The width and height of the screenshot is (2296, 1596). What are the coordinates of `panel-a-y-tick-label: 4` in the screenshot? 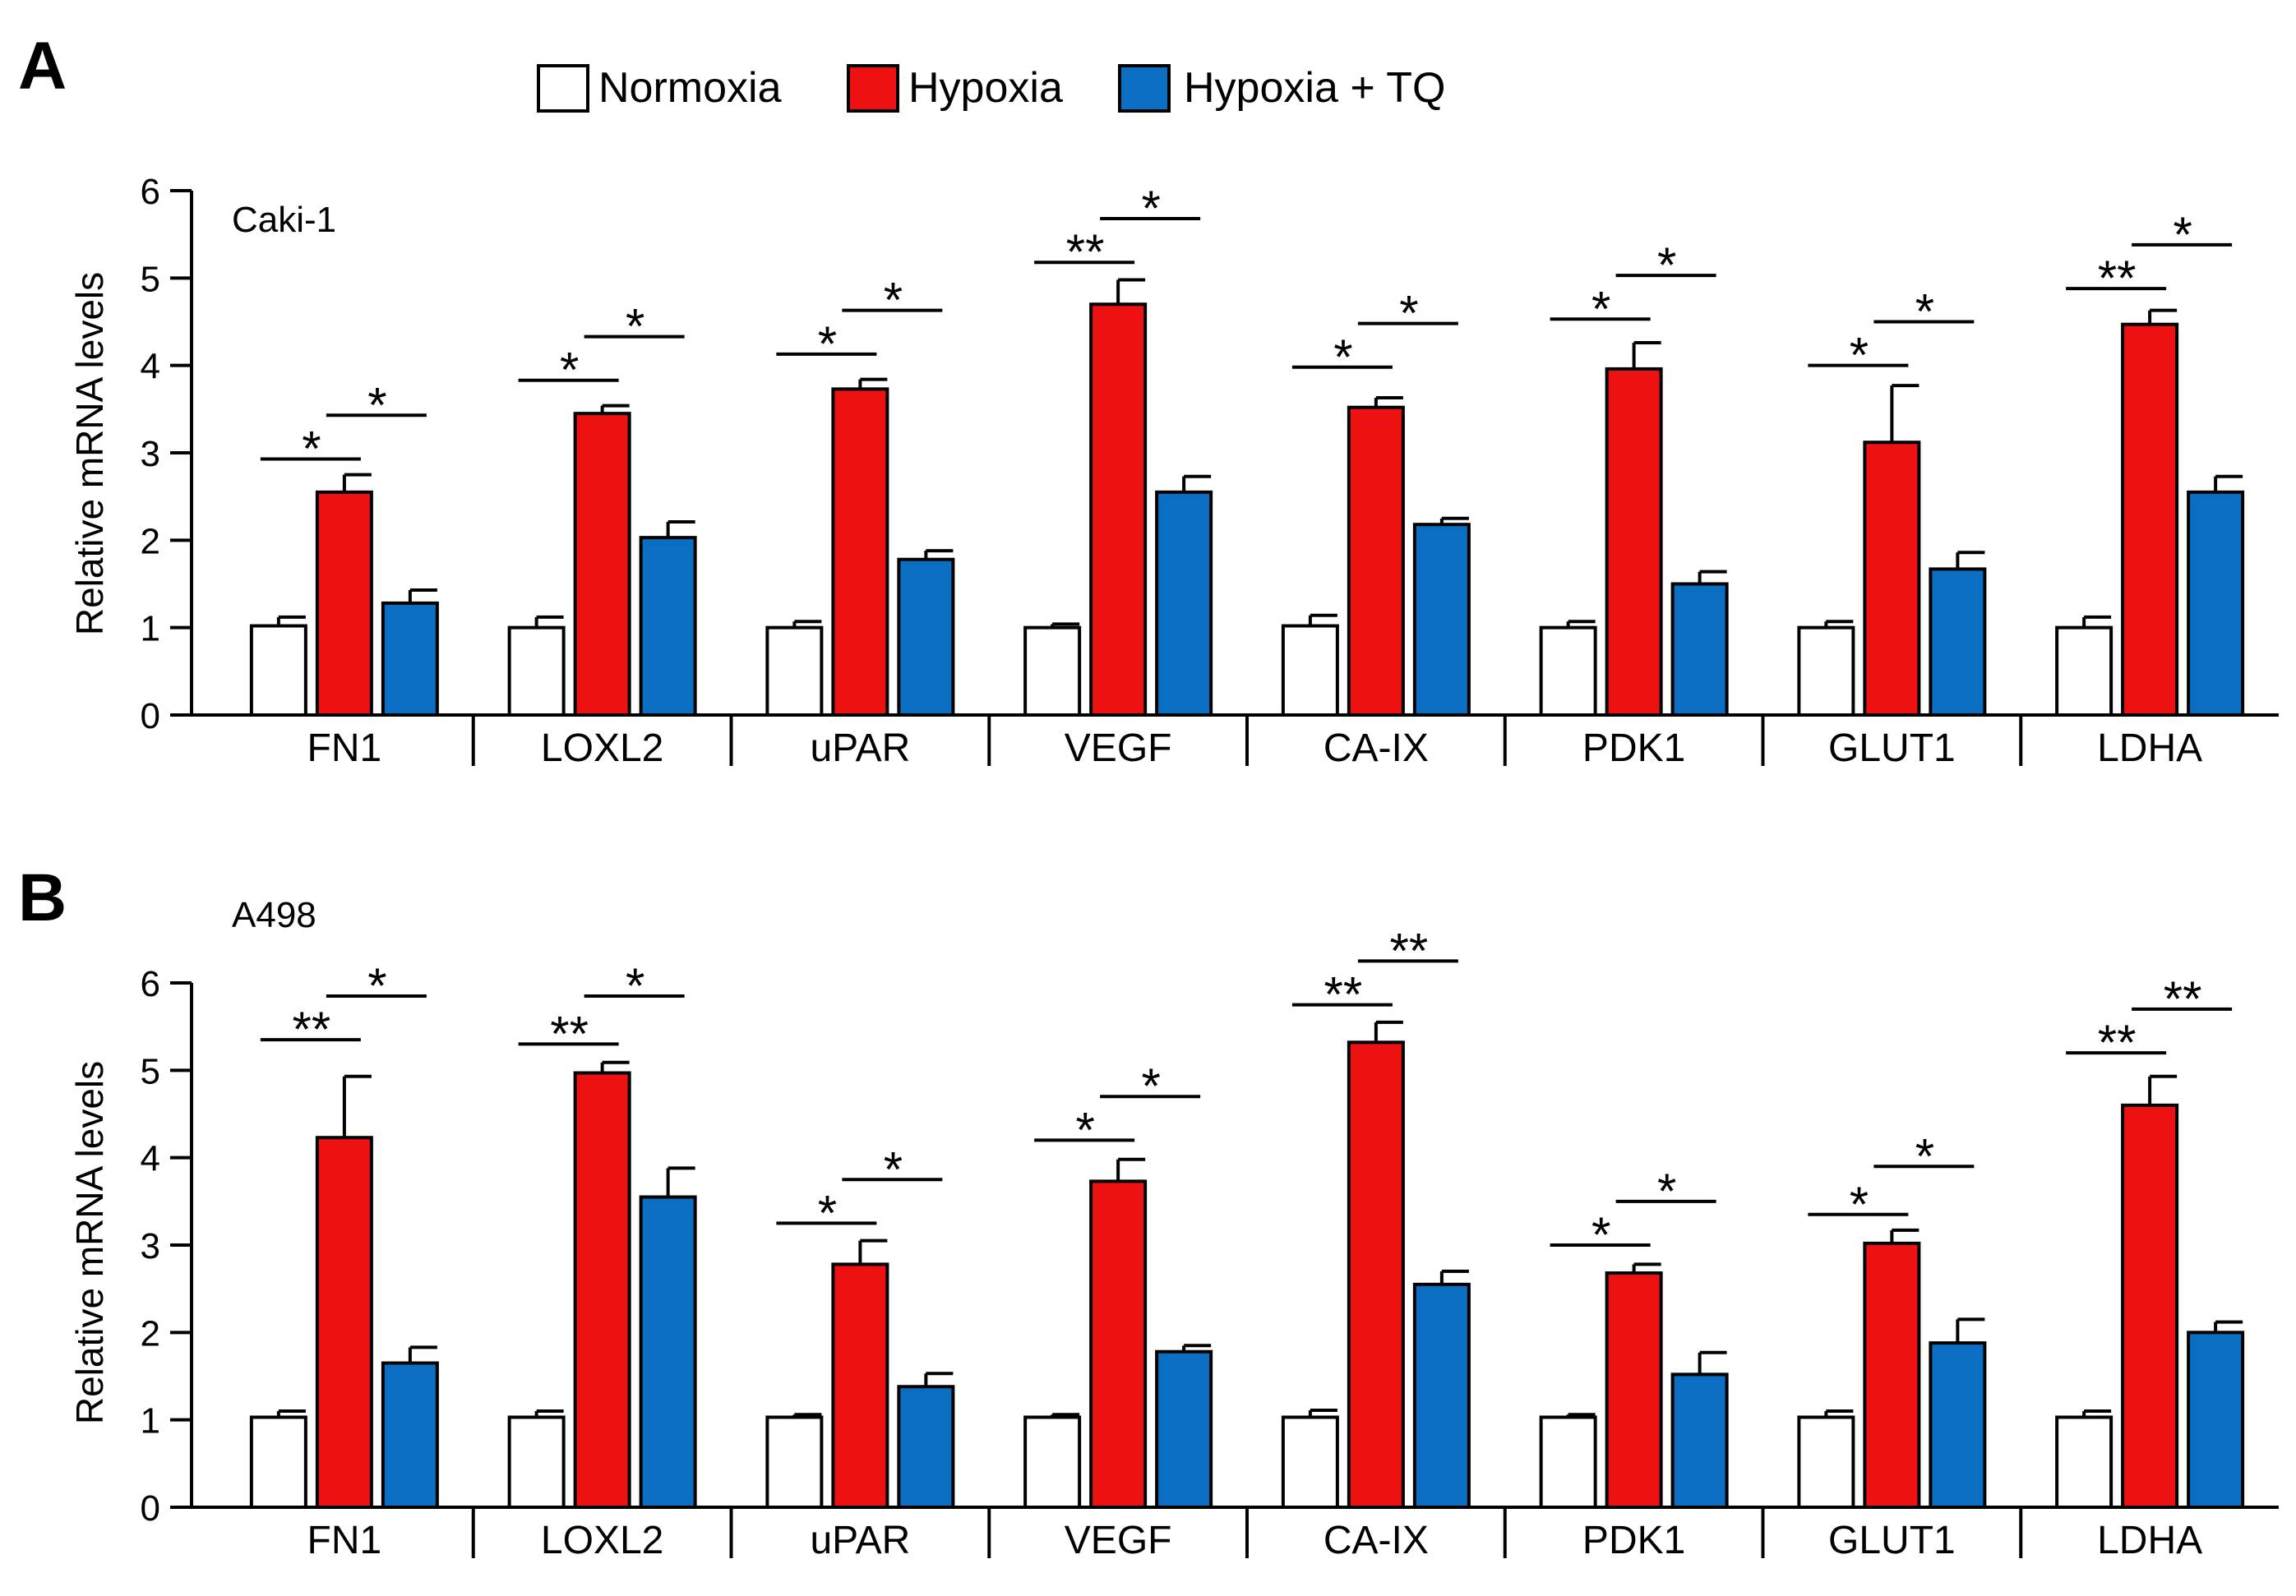 It's located at (150, 367).